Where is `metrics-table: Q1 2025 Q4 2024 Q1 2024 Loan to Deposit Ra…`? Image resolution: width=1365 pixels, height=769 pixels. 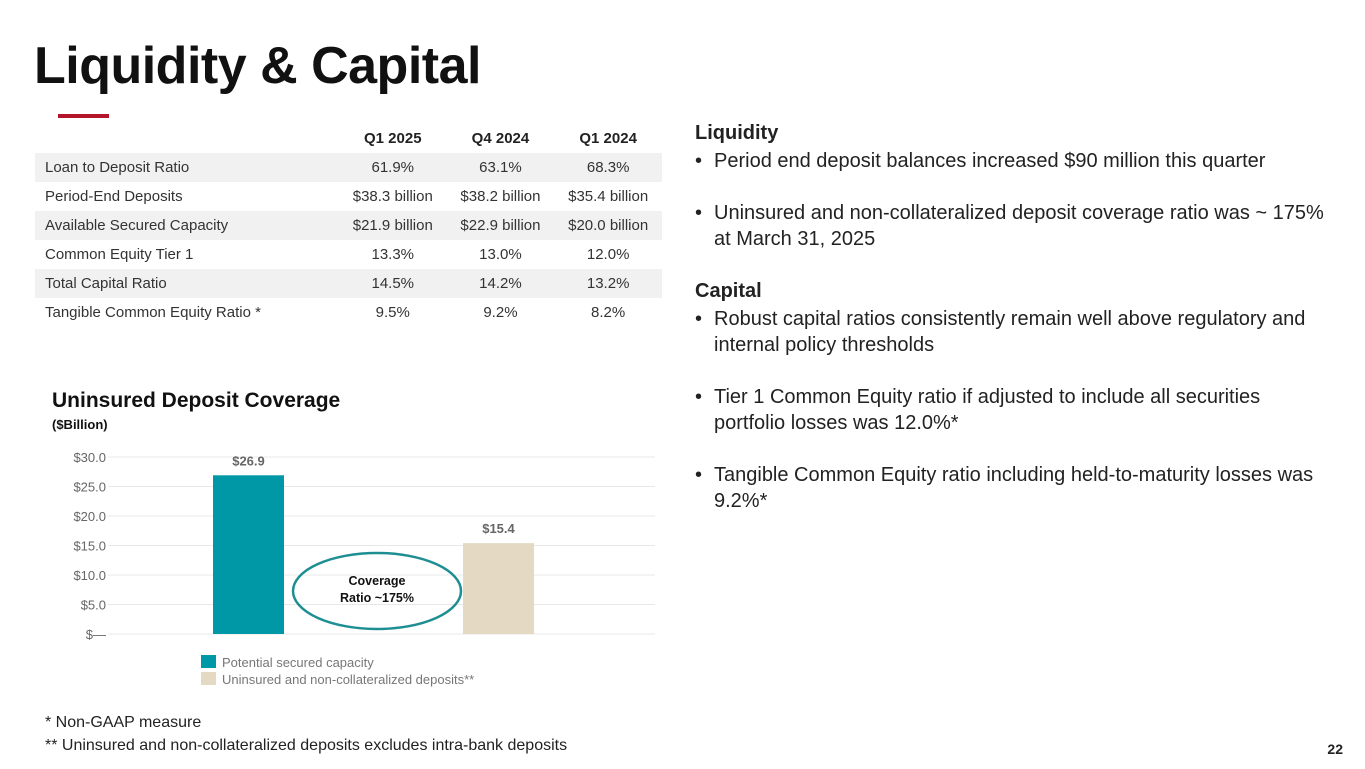
metrics-table: Q1 2025 Q4 2024 Q1 2024 Loan to Deposit Ra… is located at coordinates (348, 225).